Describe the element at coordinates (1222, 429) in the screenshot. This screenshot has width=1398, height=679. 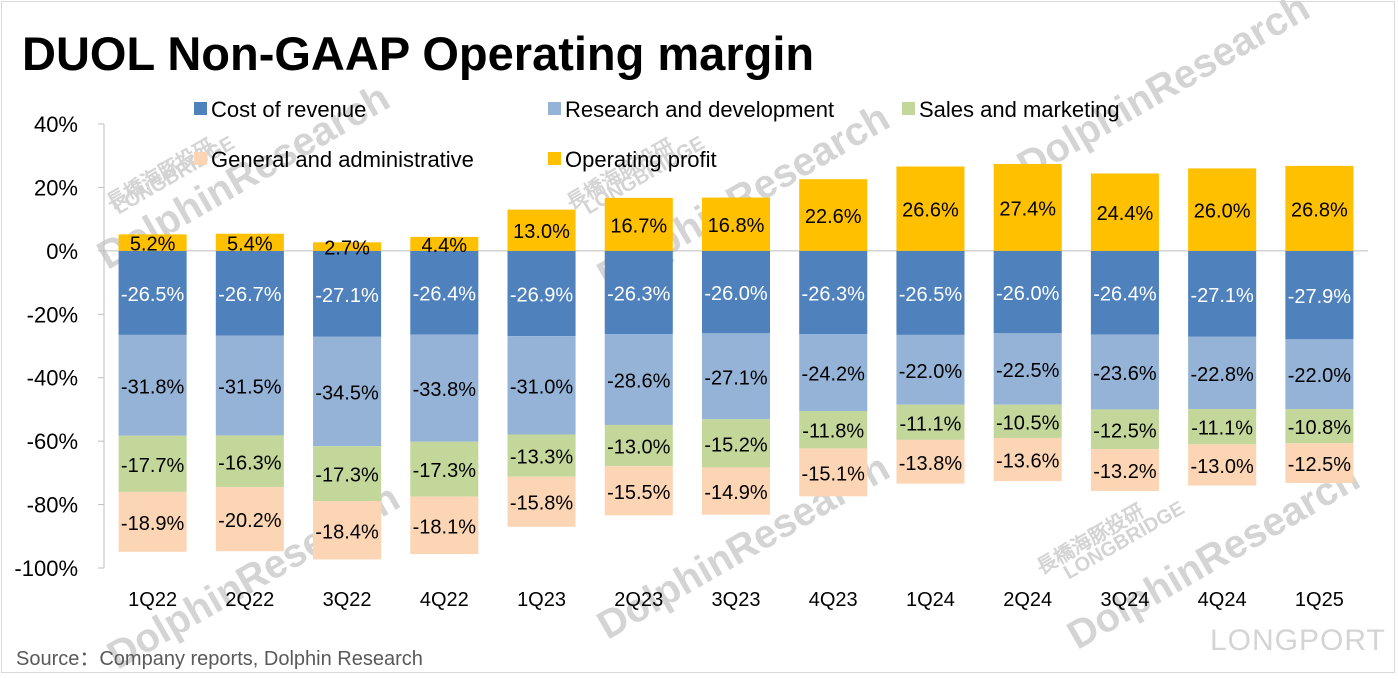
I see `data-label: -11.1%` at that location.